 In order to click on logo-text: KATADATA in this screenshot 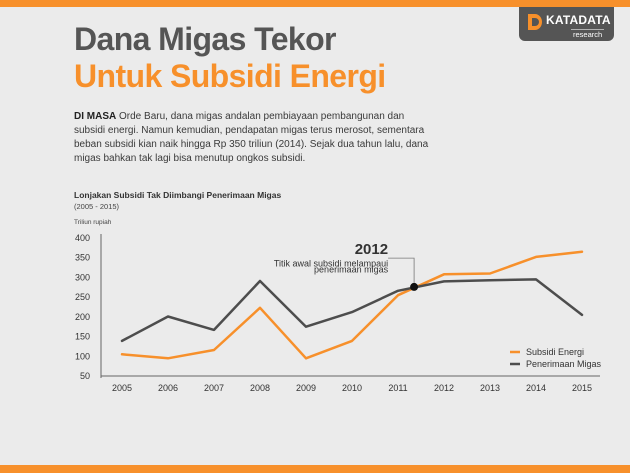, I will do `click(578, 20)`.